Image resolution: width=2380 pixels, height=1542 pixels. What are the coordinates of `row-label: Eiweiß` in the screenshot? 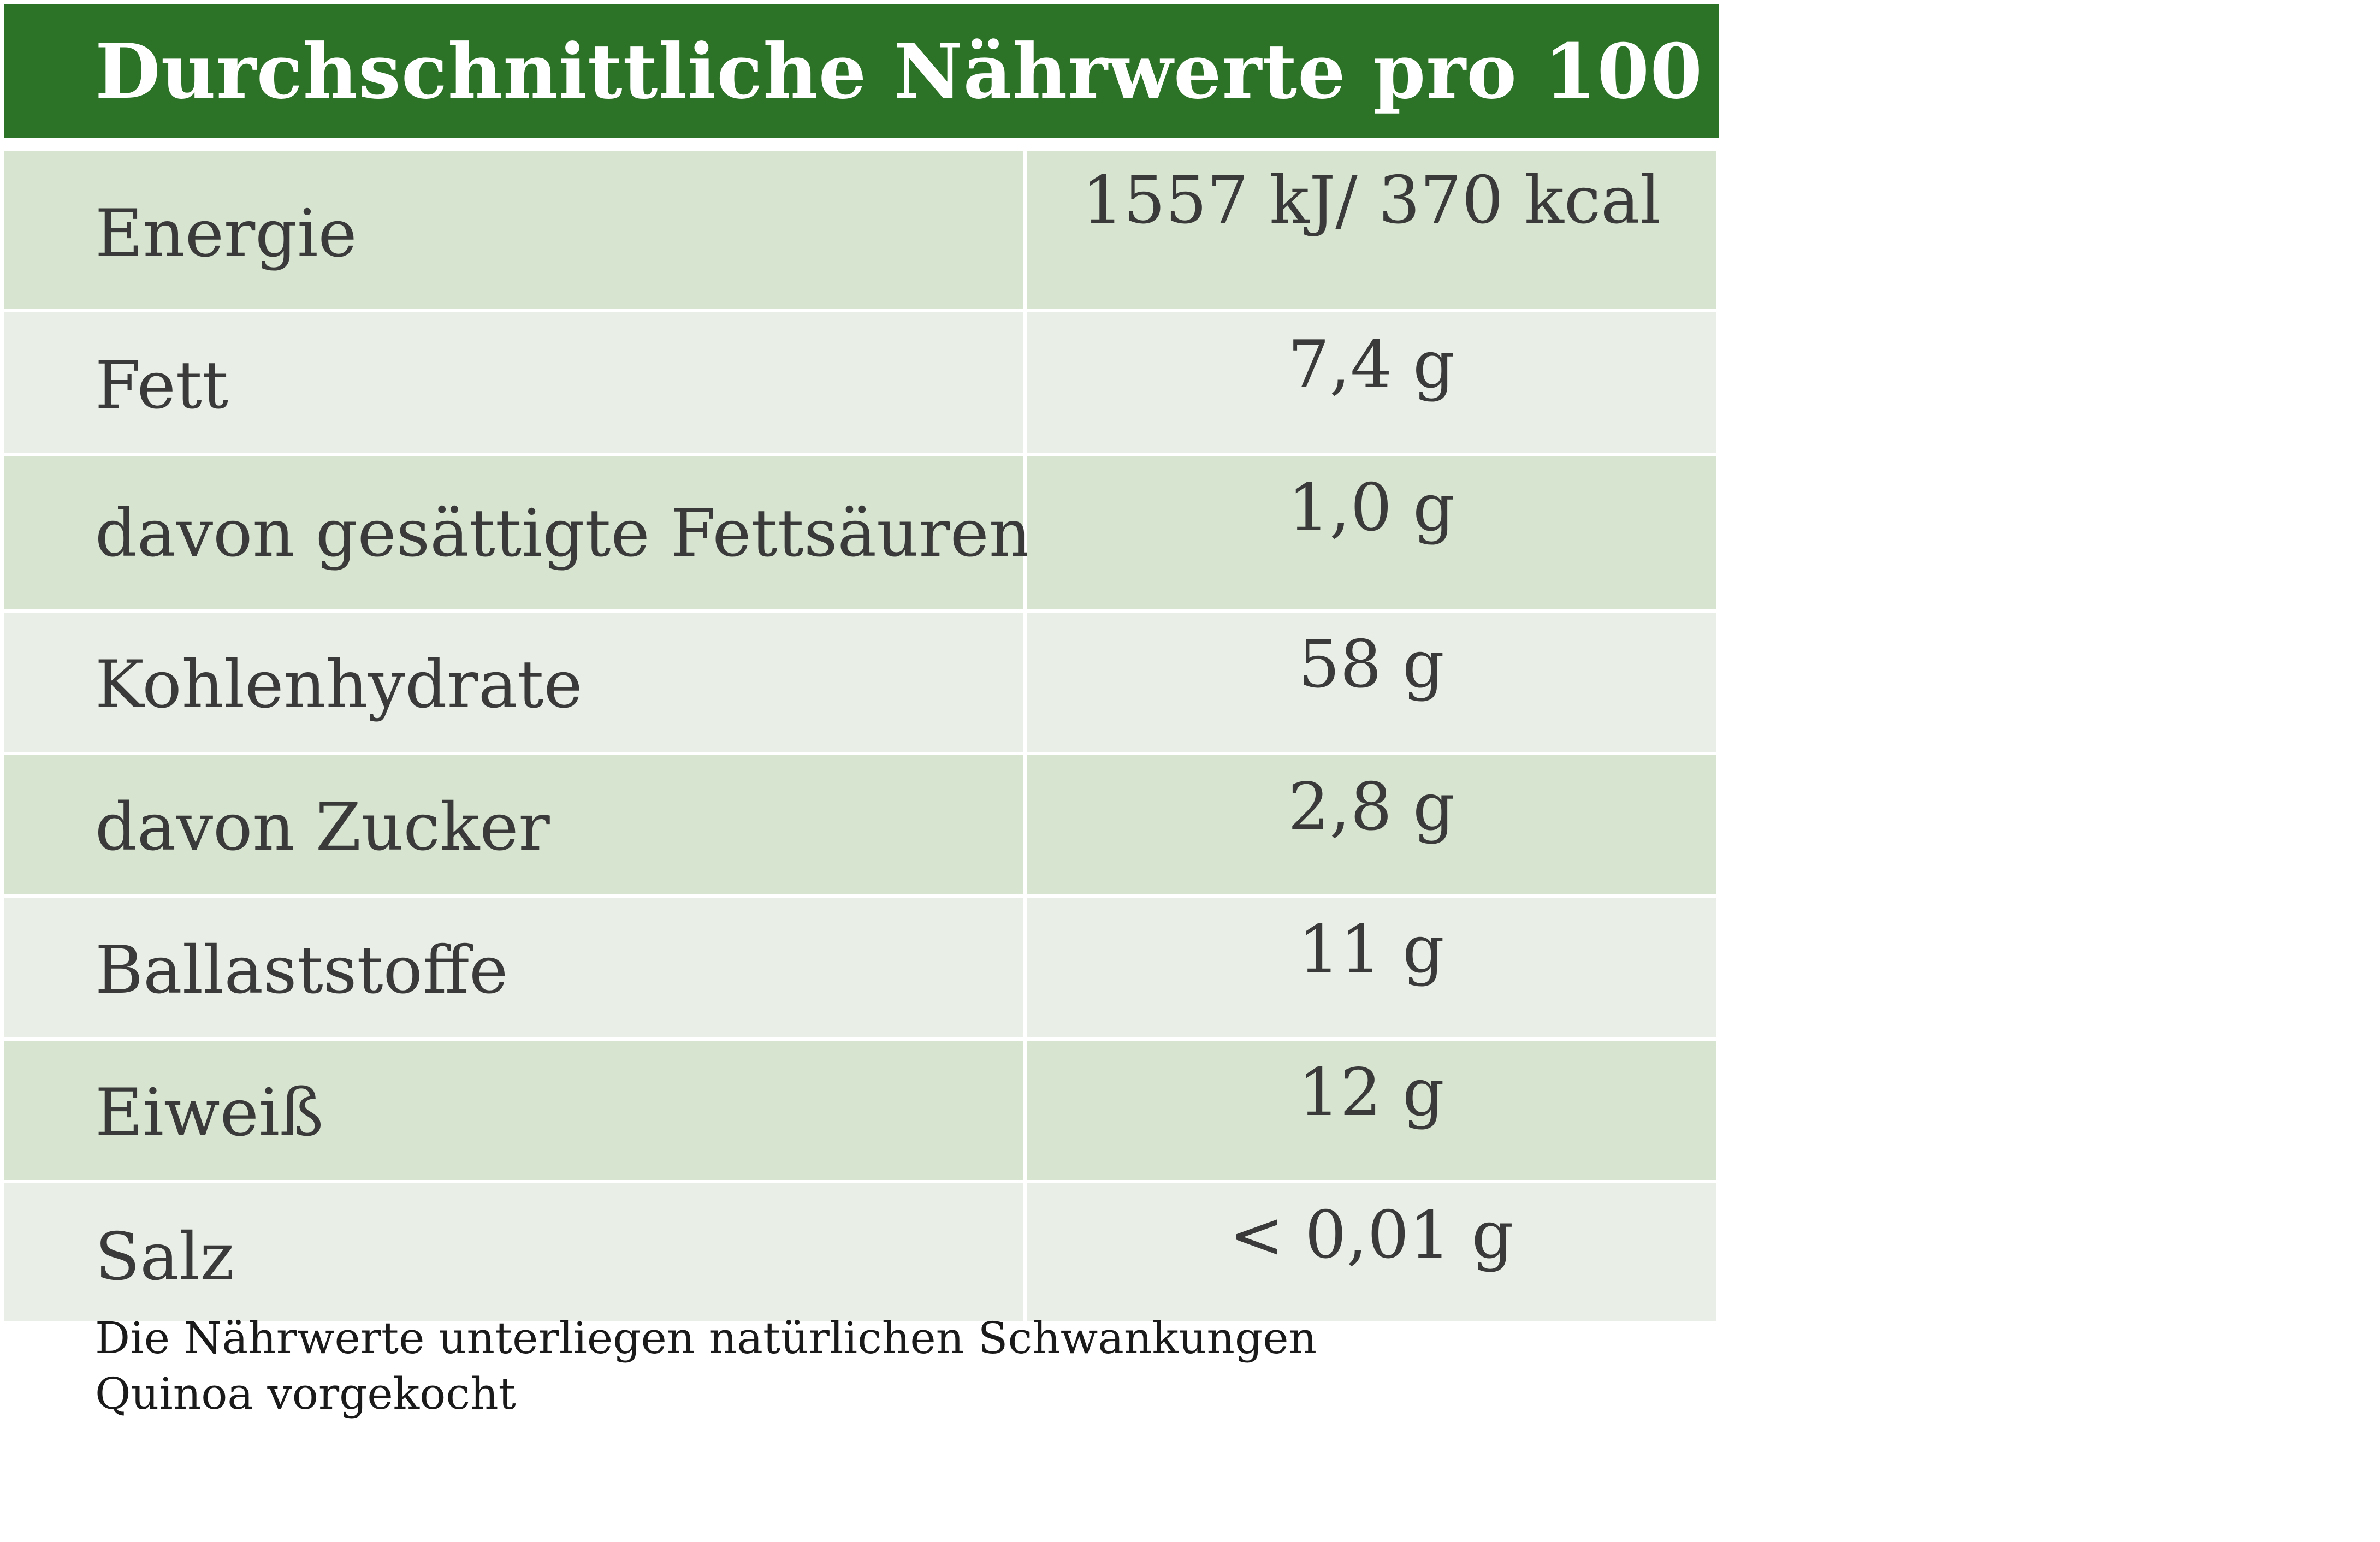 It's located at (515, 1110).